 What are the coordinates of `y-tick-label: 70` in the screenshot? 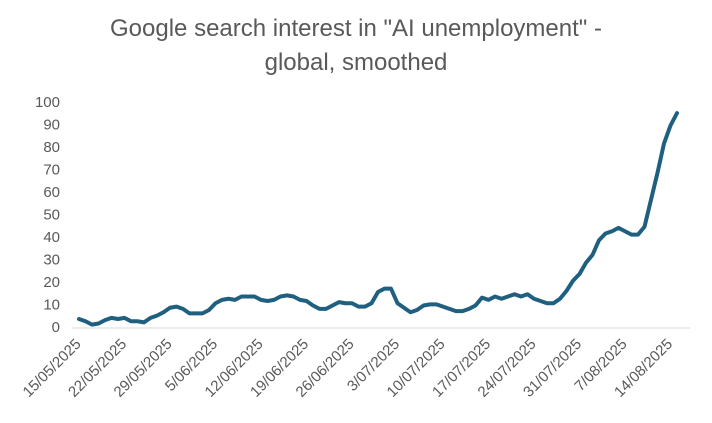 It's located at (51, 169).